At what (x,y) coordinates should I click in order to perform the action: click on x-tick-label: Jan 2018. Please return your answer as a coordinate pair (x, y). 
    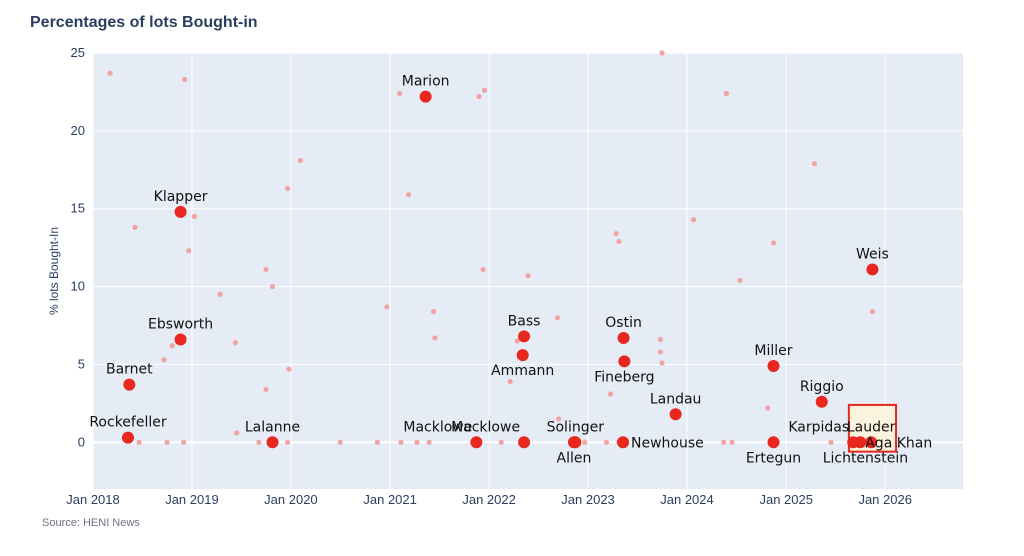
    Looking at the image, I should click on (93, 499).